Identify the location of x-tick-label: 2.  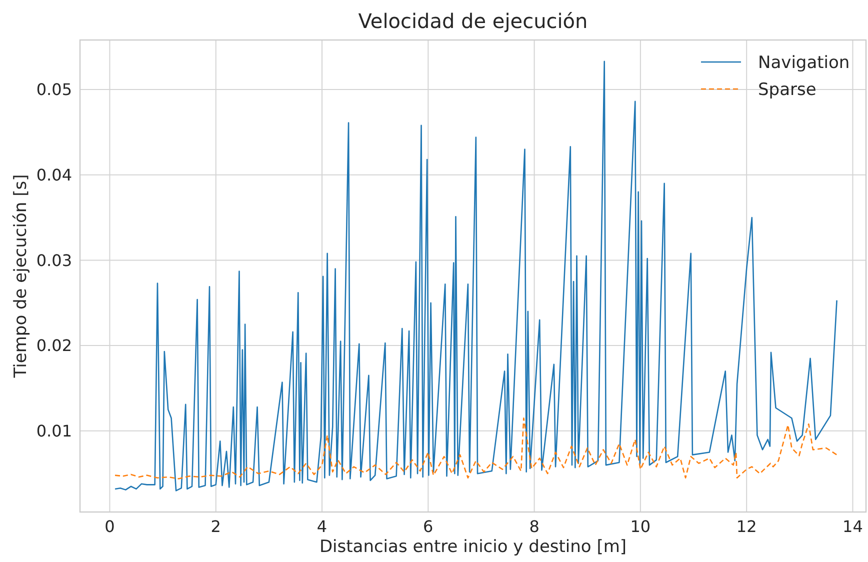
(215, 526).